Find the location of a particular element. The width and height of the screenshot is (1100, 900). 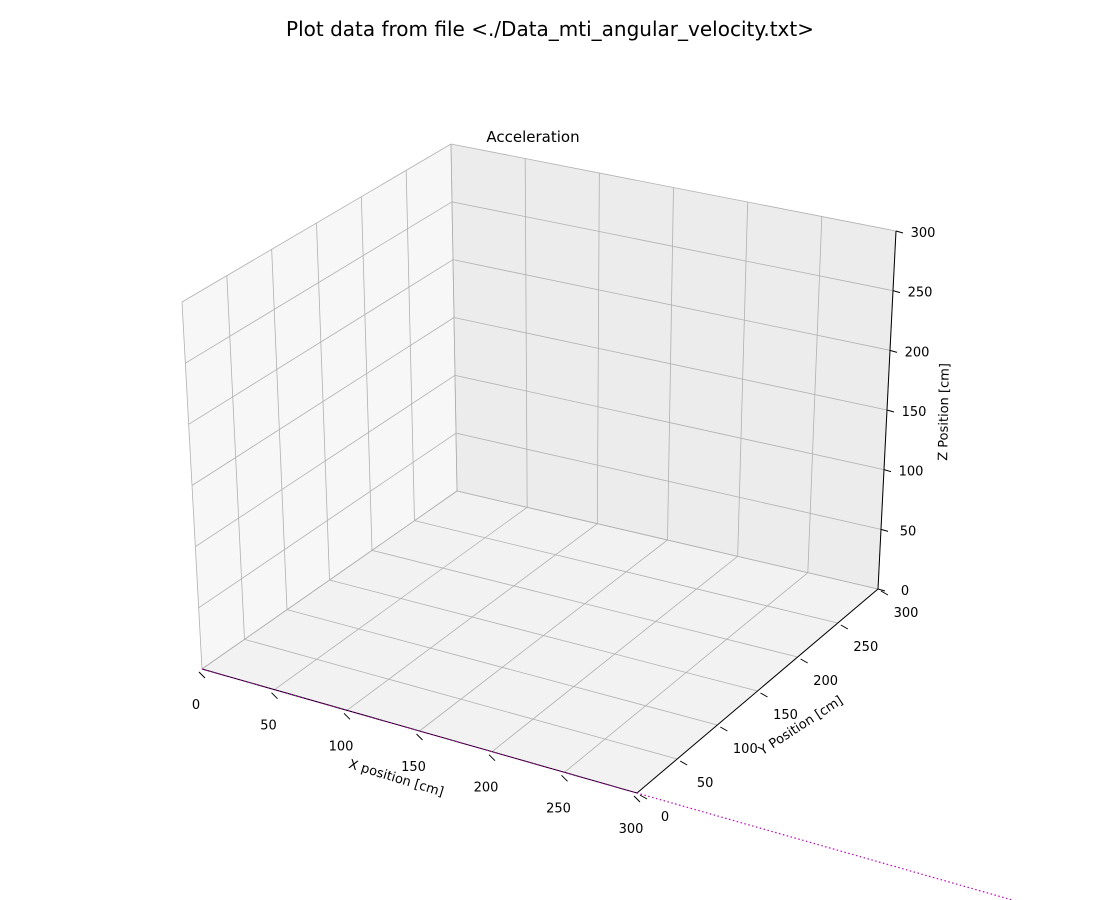

y-axis-line is located at coordinates (757, 691).